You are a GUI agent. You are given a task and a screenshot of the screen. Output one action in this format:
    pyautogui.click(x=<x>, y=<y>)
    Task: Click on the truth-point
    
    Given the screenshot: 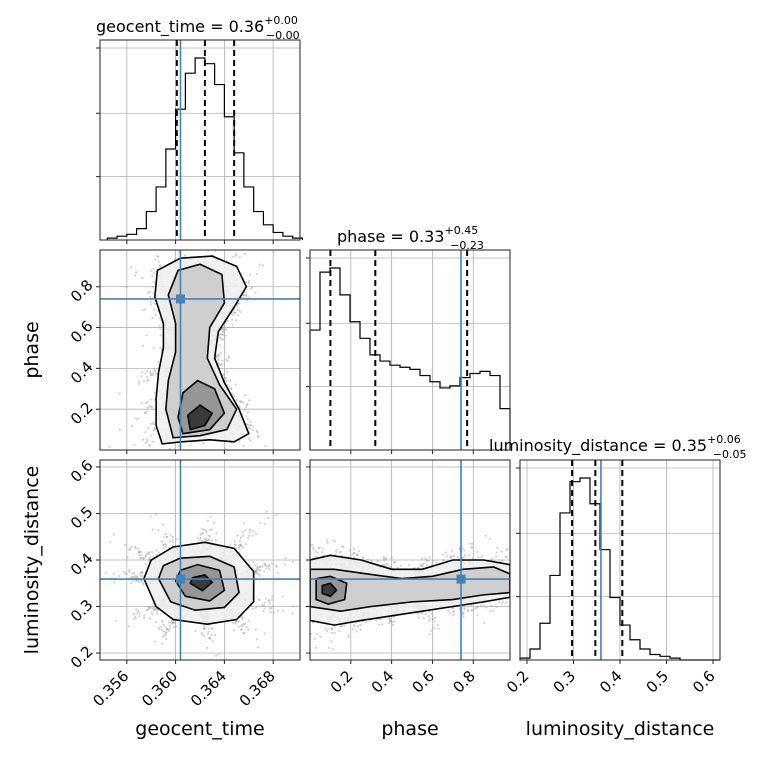 What is the action you would take?
    pyautogui.click(x=180, y=579)
    